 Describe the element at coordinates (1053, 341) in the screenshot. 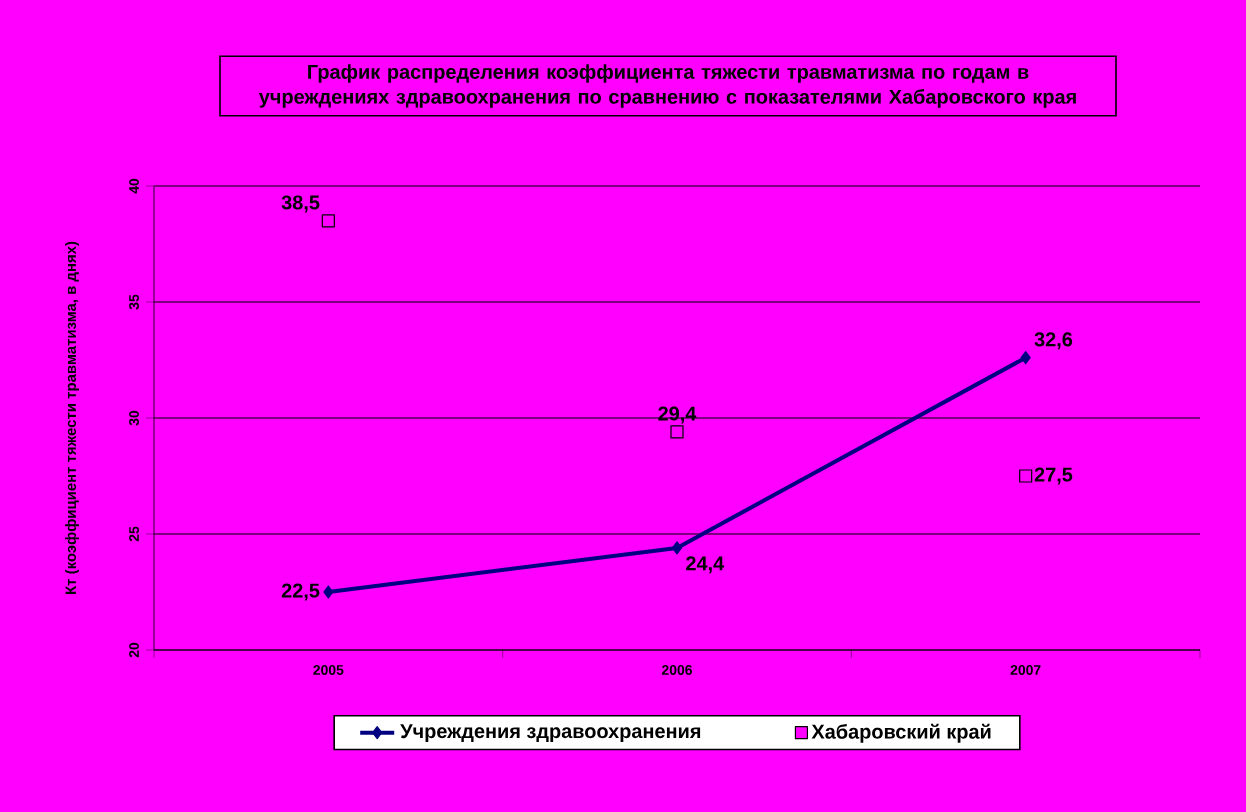

I see `data-label: 32,6` at that location.